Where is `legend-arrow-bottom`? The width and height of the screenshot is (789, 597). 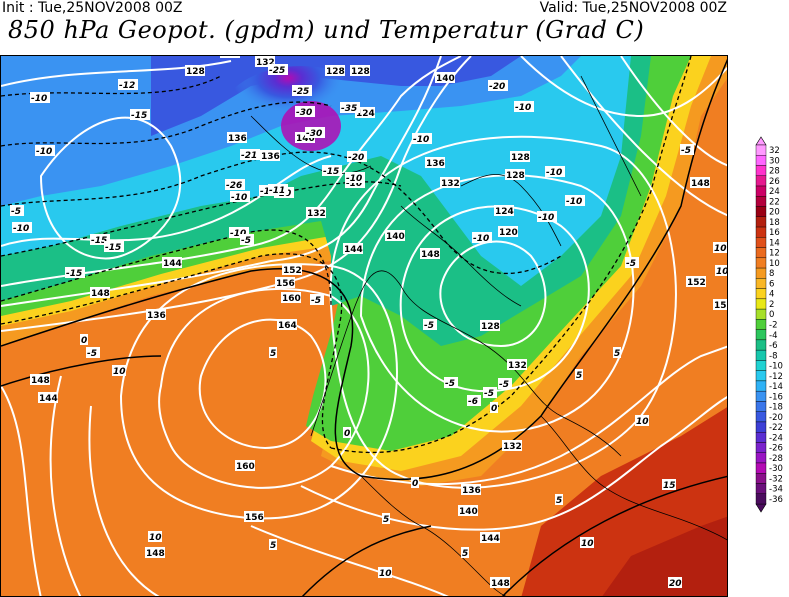
legend-arrow-bottom is located at coordinates (761, 508).